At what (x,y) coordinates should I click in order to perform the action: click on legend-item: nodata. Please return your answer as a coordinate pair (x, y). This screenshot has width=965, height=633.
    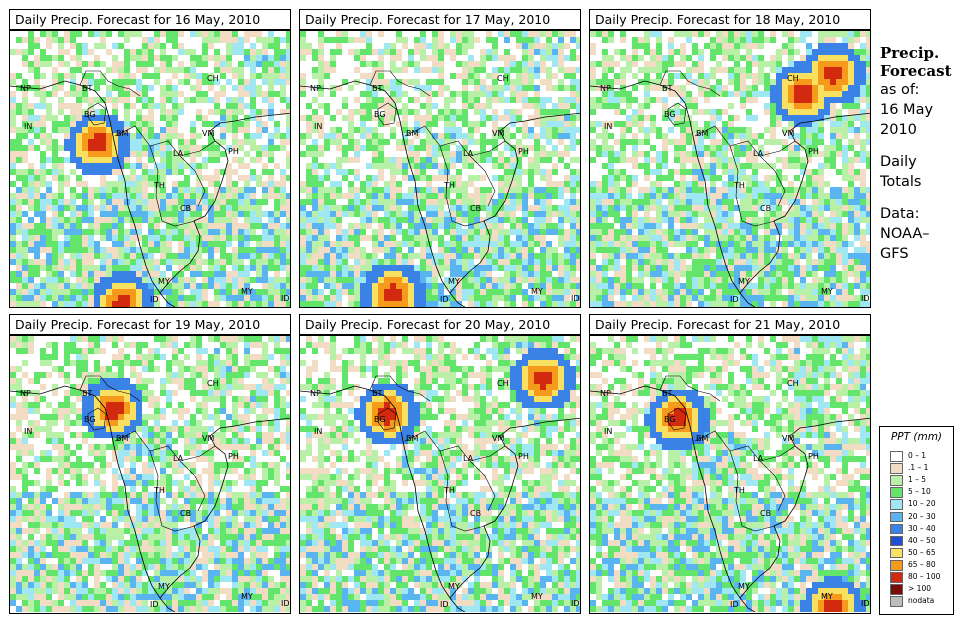
    Looking at the image, I should click on (921, 601).